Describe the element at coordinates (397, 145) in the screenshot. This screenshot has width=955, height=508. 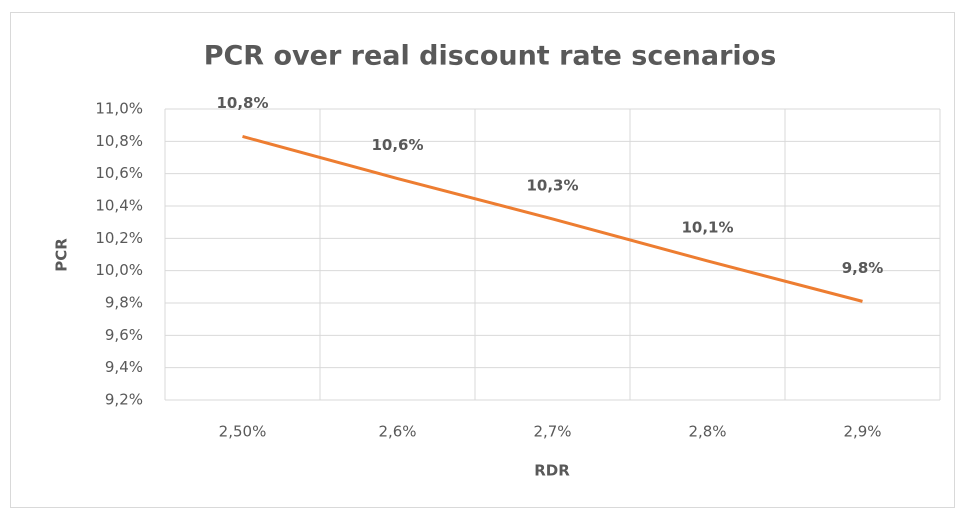
I see `data-label: 10,6%` at that location.